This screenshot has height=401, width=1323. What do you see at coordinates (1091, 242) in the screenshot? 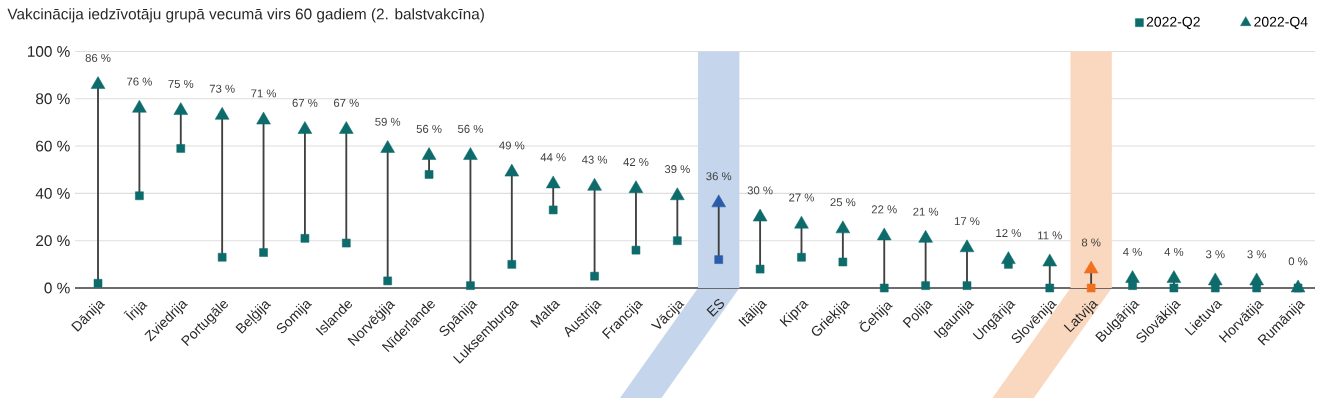
I see `data-label: 8 %` at bounding box center [1091, 242].